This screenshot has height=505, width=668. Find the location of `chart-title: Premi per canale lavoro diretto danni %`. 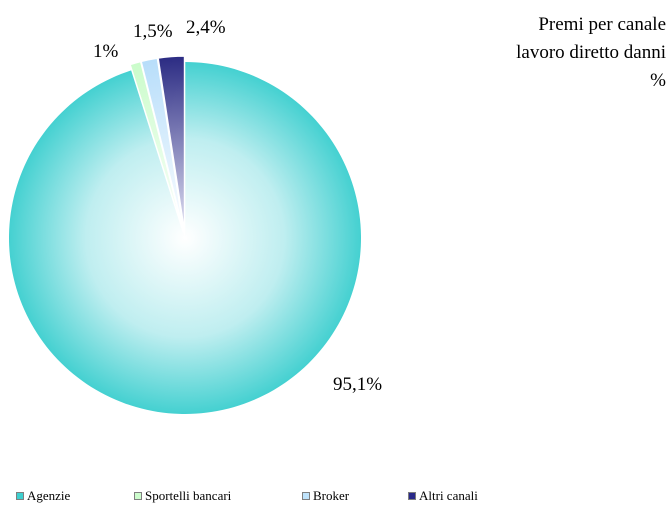

chart-title: Premi per canale lavoro diretto danni % is located at coordinates (591, 52).